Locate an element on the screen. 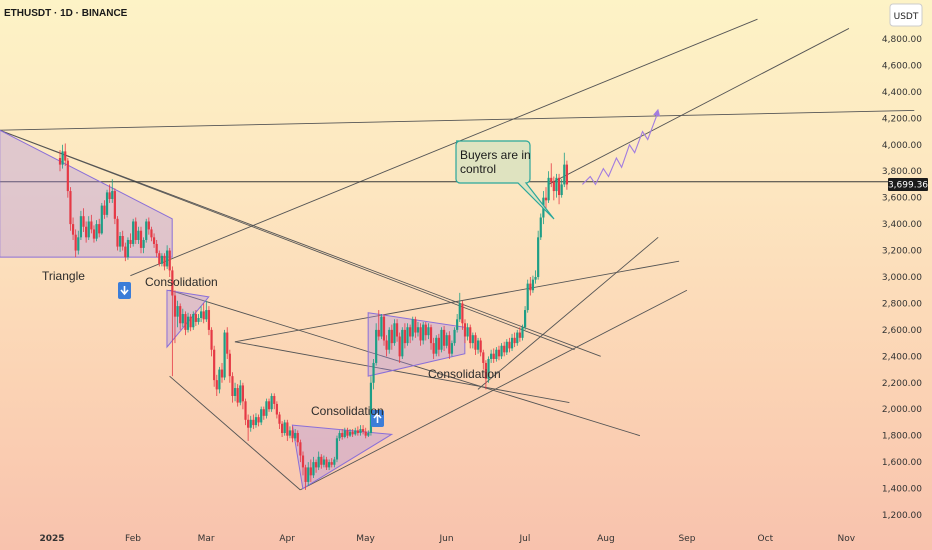 The image size is (932, 550). y-tick-label: 2,200.00 is located at coordinates (902, 384).